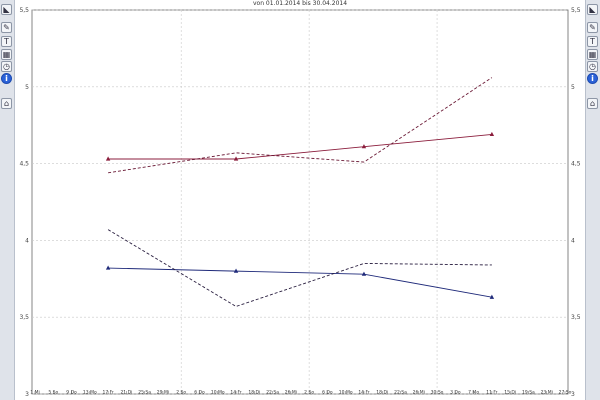 This screenshot has width=600, height=400. What do you see at coordinates (163, 393) in the screenshot?
I see `x-tick-label: 29 Mi` at bounding box center [163, 393].